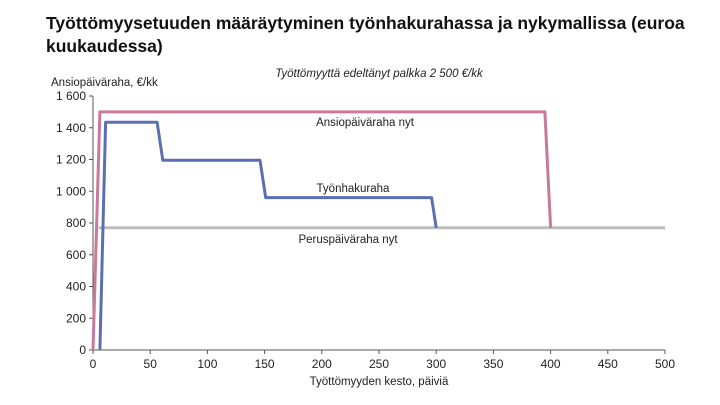 The height and width of the screenshot is (405, 720). What do you see at coordinates (365, 123) in the screenshot?
I see `series-annotation: Ansiopäiväraha nyt` at bounding box center [365, 123].